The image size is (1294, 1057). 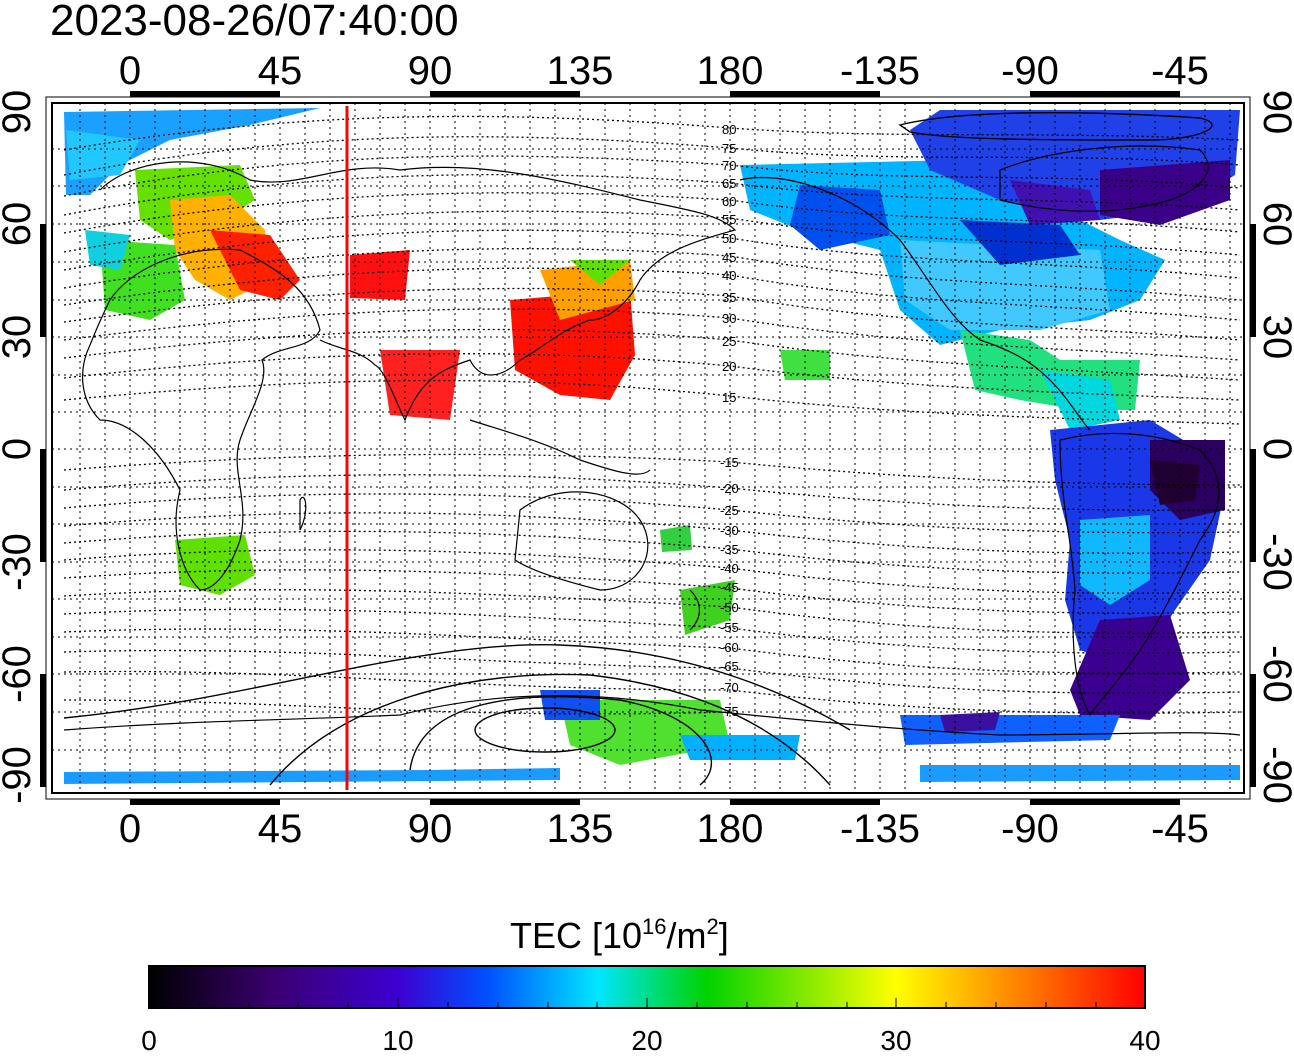 What do you see at coordinates (280, 829) in the screenshot?
I see `lon-label-bottom: 45` at bounding box center [280, 829].